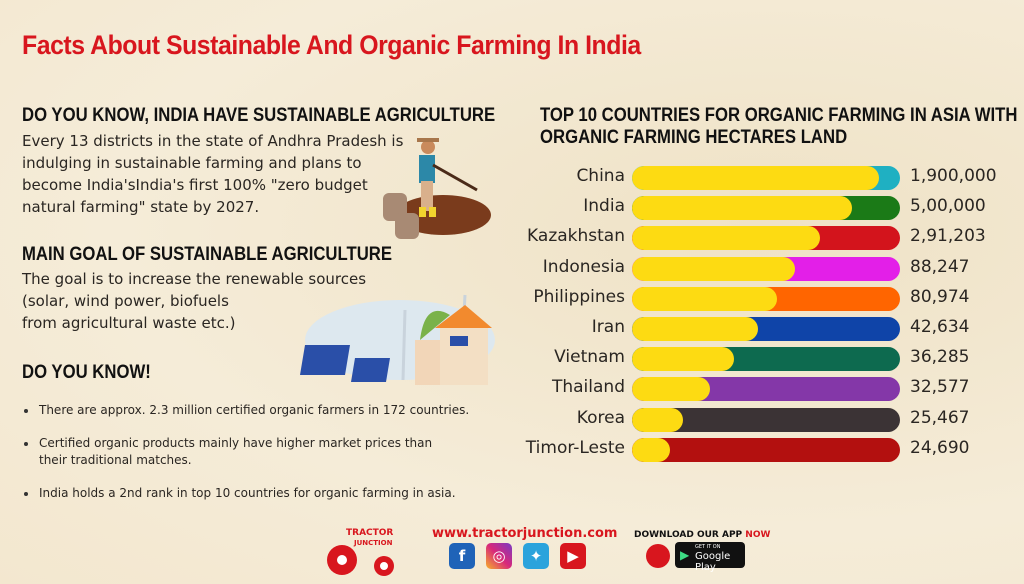  I want to click on value-label: 32,577, so click(940, 387).